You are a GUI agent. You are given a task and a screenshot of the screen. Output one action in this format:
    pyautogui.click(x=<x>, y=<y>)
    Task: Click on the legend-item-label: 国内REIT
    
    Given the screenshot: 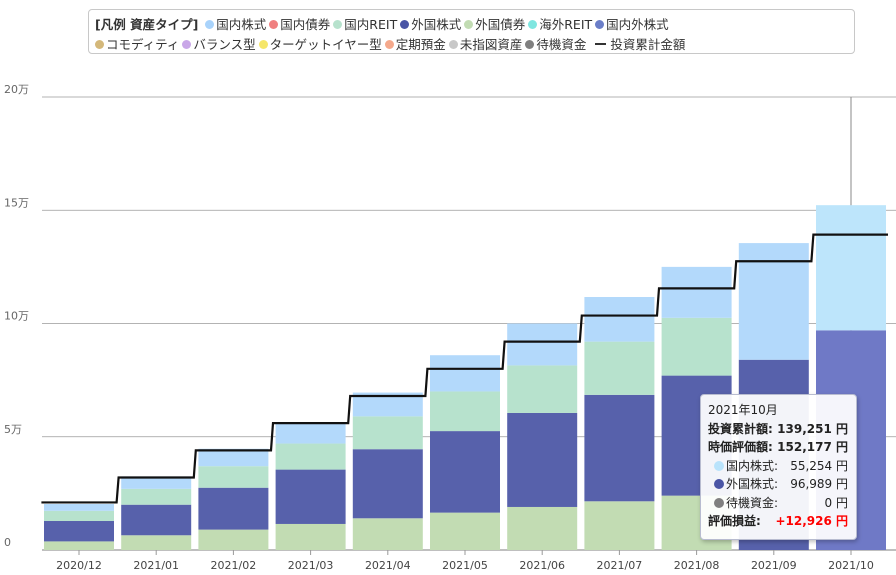 What is the action you would take?
    pyautogui.click(x=371, y=24)
    